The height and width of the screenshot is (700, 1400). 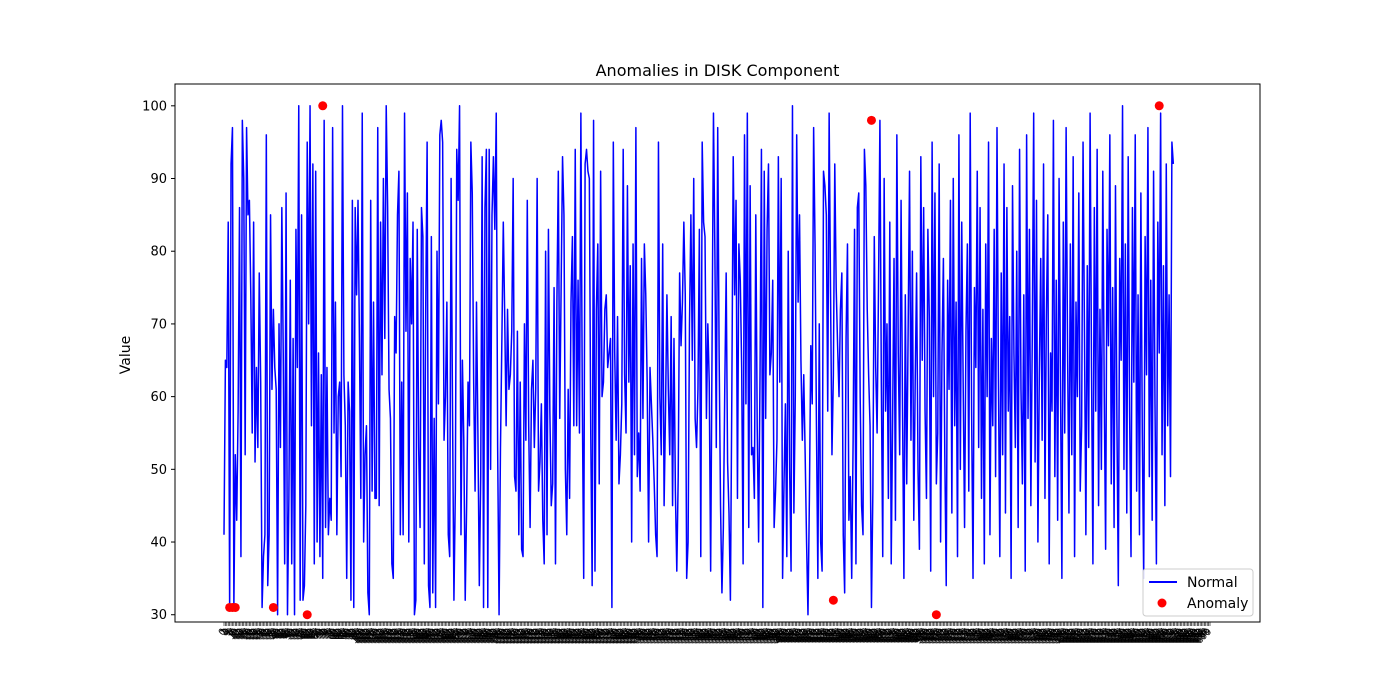 What do you see at coordinates (1217, 604) in the screenshot?
I see `legend-anomaly-label: Anomaly` at bounding box center [1217, 604].